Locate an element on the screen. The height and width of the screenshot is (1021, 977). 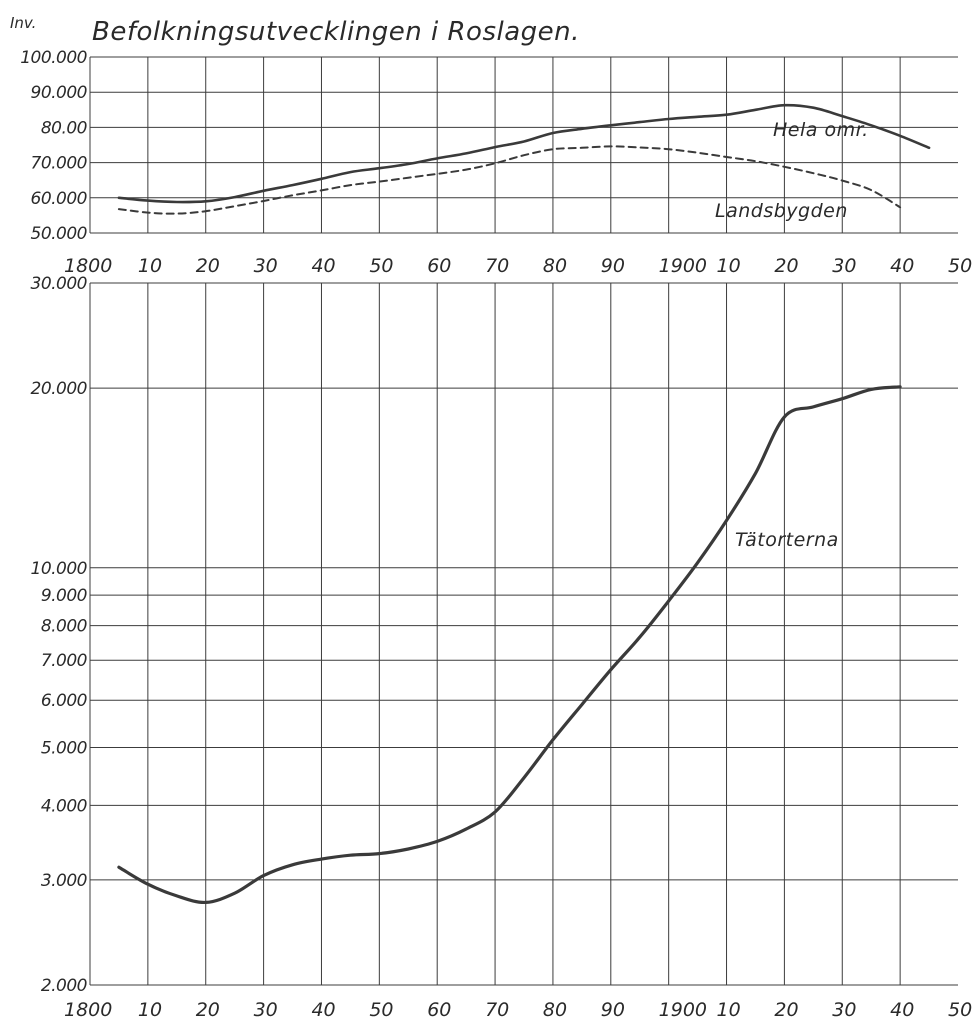
top-x-tick-label: 1800 is located at coordinates (88, 266).